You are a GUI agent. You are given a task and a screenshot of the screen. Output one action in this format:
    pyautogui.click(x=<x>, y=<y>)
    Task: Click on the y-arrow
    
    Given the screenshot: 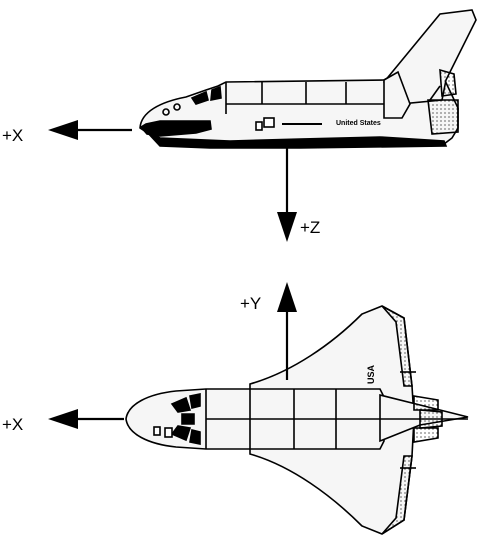 What is the action you would take?
    pyautogui.click(x=287, y=331)
    